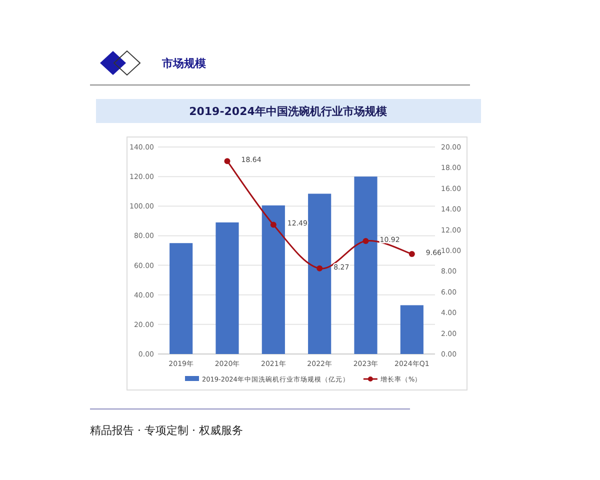 This screenshot has width=600, height=480. What do you see at coordinates (184, 63) in the screenshot?
I see `chart-subtitle: 市场规模` at bounding box center [184, 63].